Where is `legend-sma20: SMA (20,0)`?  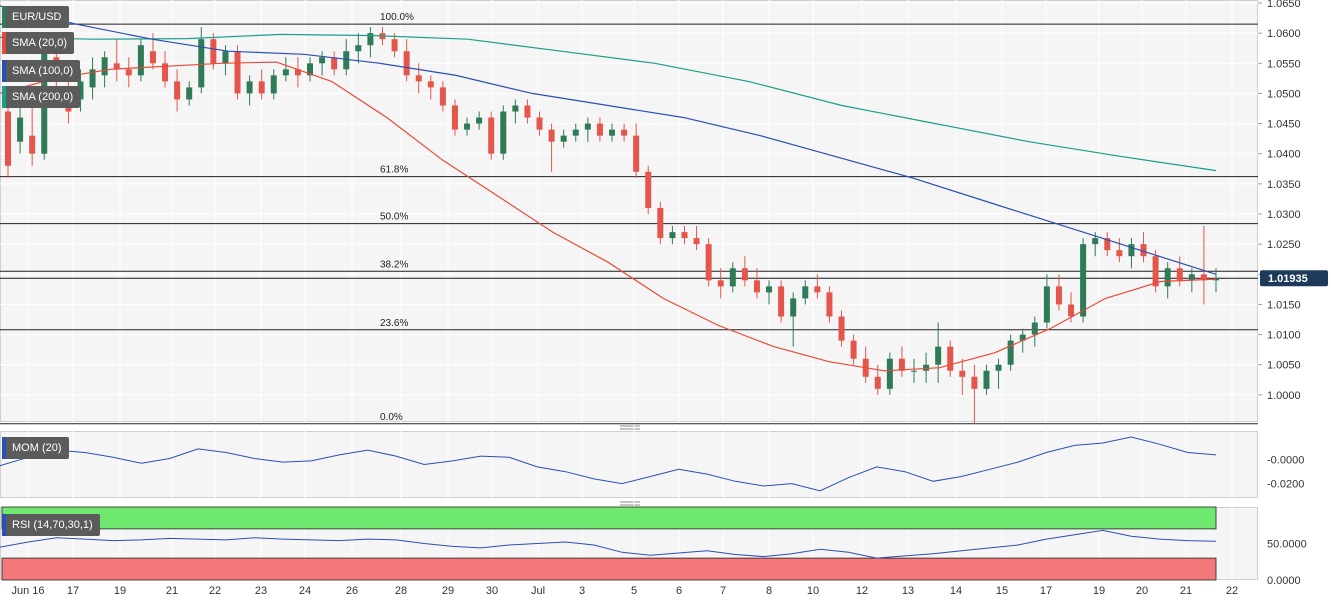
legend-sma20: SMA (20,0) is located at coordinates (38, 43).